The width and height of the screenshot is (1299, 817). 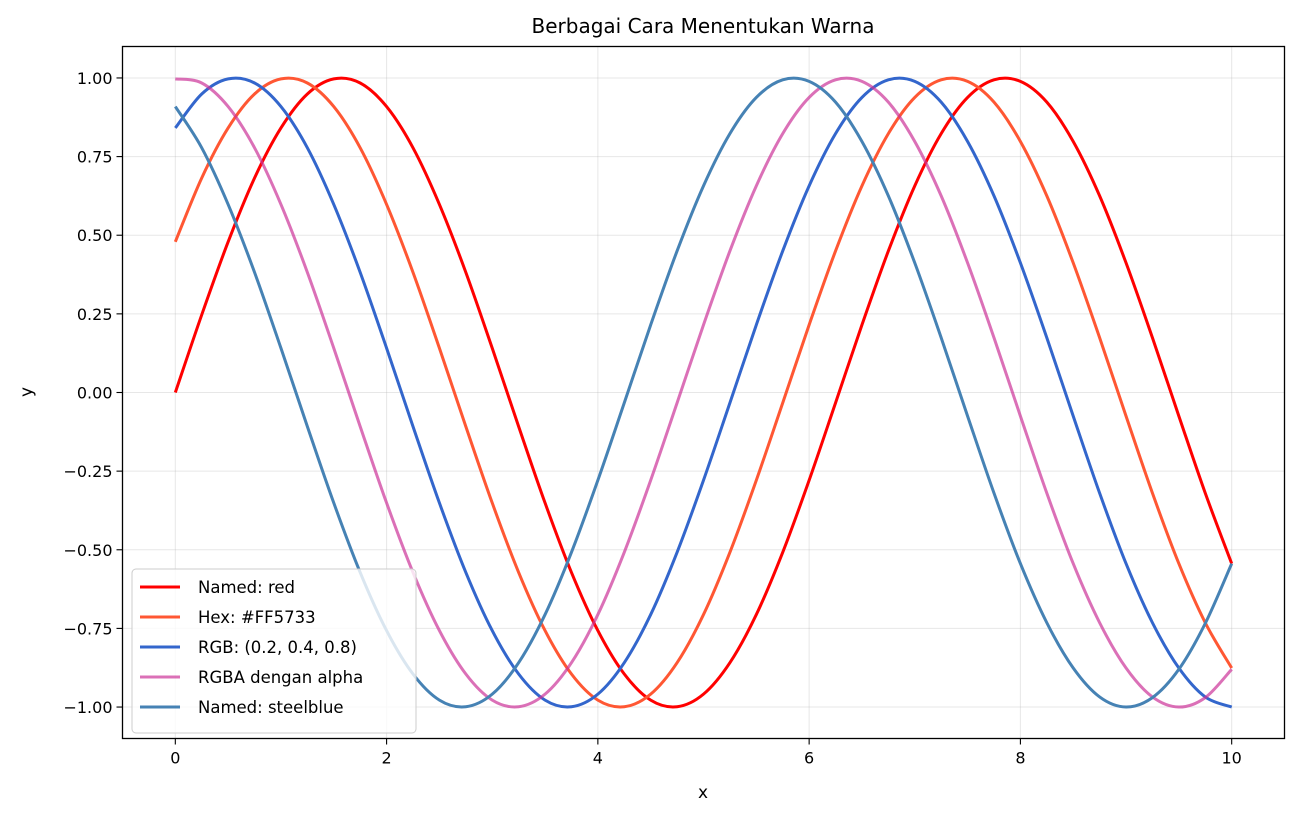 I want to click on y-tick-label: −1.00, so click(x=87, y=707).